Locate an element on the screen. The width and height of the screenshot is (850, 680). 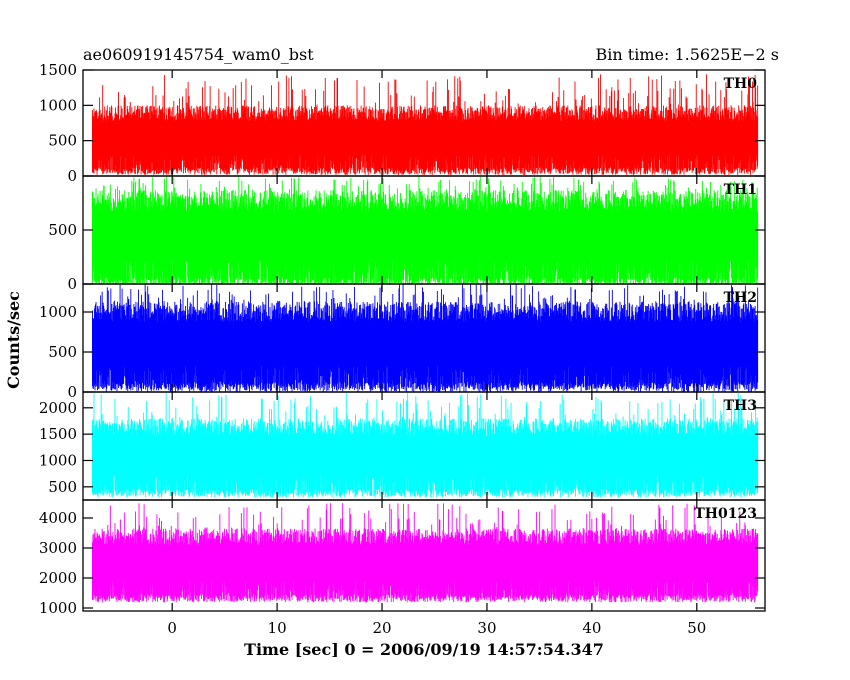
chart-title: ae060919145754_wam0_bst is located at coordinates (198, 54).